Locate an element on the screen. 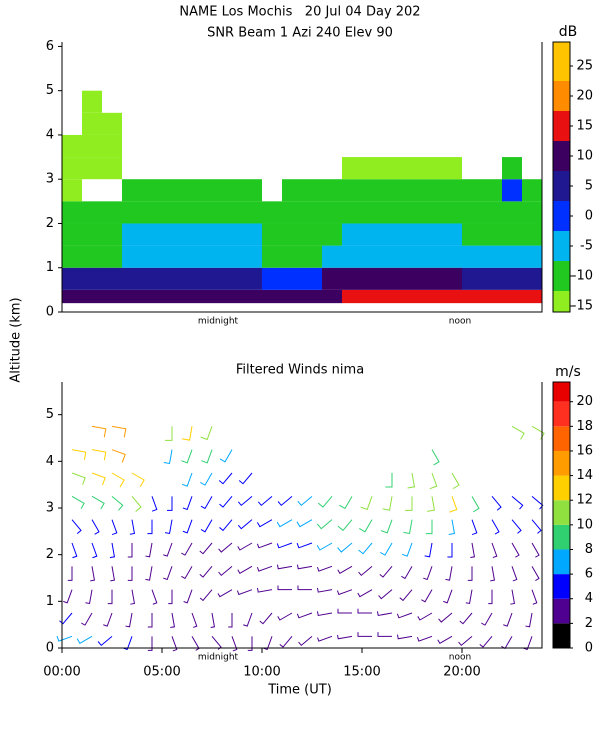  colorbar-tick-label: 16 is located at coordinates (584, 450).